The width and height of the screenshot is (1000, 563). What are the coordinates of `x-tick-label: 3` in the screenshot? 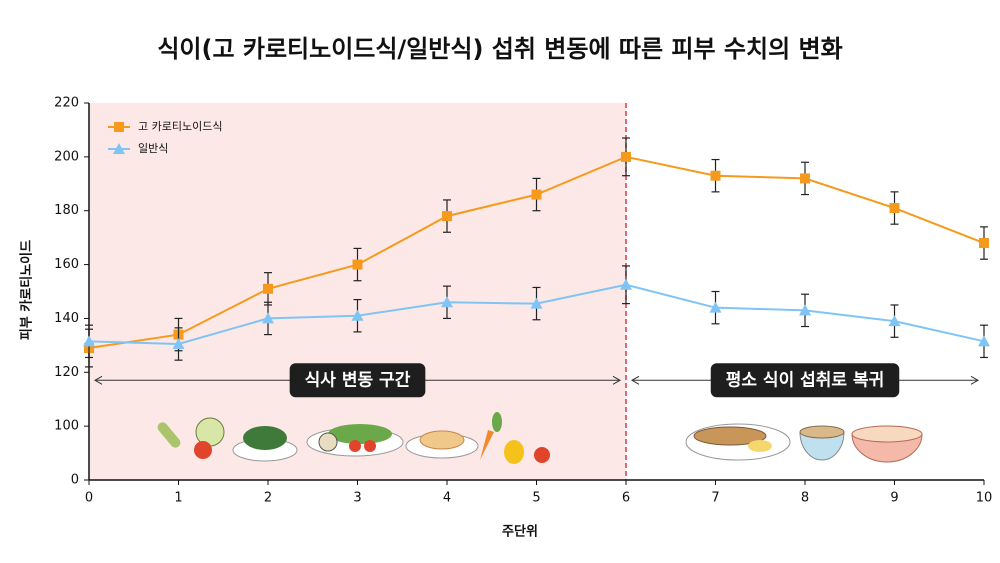 It's located at (357, 498).